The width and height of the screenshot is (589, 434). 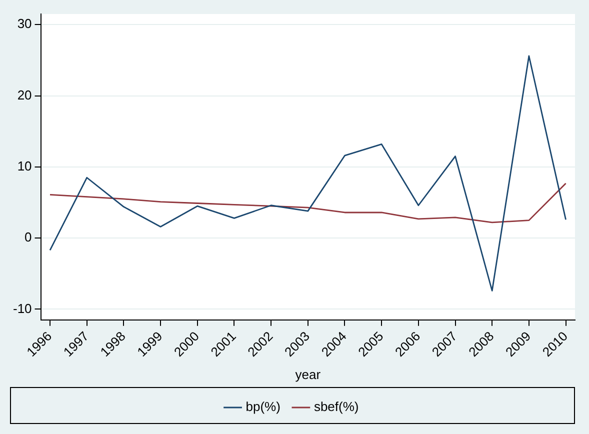 What do you see at coordinates (336, 406) in the screenshot?
I see `legend-label: sbef(%)` at bounding box center [336, 406].